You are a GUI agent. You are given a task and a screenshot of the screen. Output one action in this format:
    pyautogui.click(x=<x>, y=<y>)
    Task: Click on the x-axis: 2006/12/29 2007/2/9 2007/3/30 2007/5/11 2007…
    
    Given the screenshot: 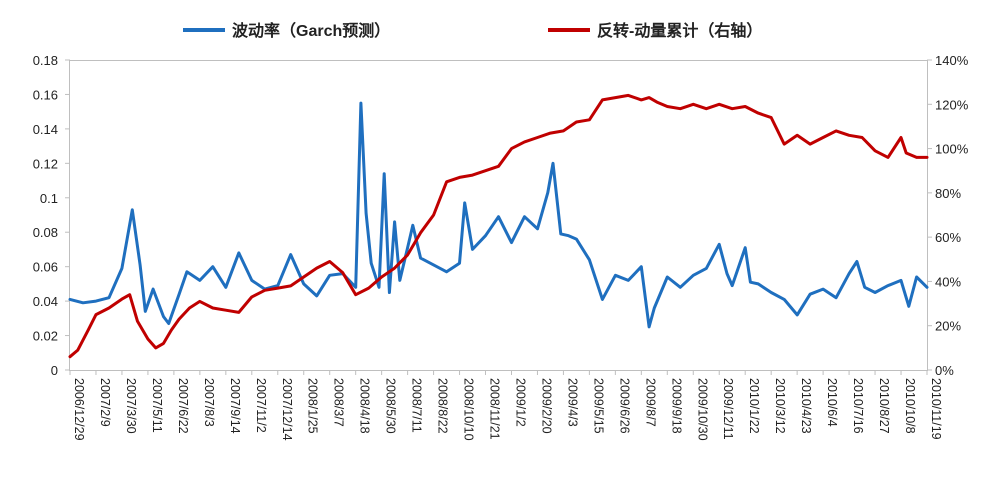 What is the action you would take?
    pyautogui.click(x=506, y=405)
    